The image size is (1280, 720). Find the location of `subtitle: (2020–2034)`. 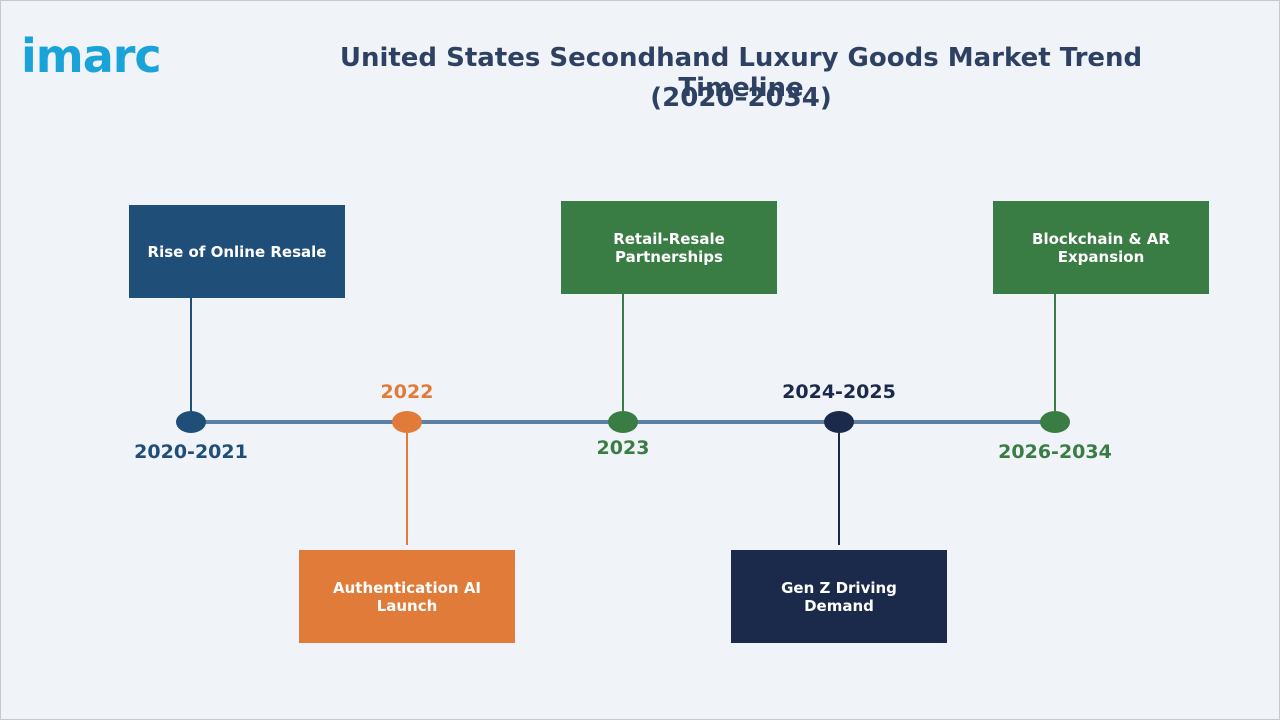

subtitle: (2020–2034) is located at coordinates (741, 98).